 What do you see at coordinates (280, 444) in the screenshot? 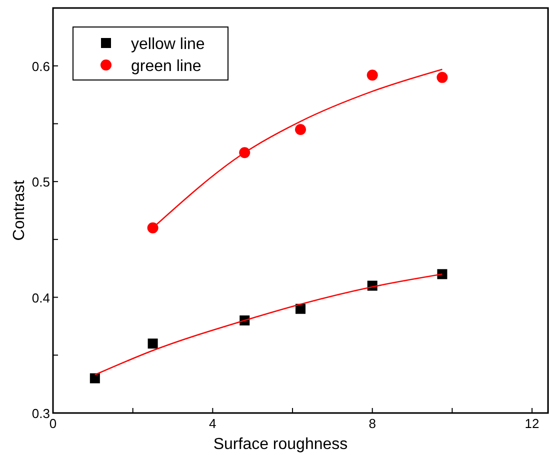
I see `x-axis-title: Surface roughness` at bounding box center [280, 444].